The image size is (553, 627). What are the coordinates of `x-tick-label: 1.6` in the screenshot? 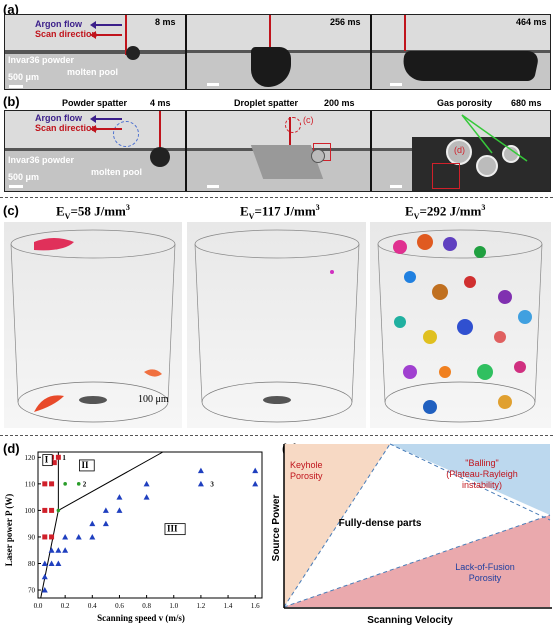 It's located at (255, 606).